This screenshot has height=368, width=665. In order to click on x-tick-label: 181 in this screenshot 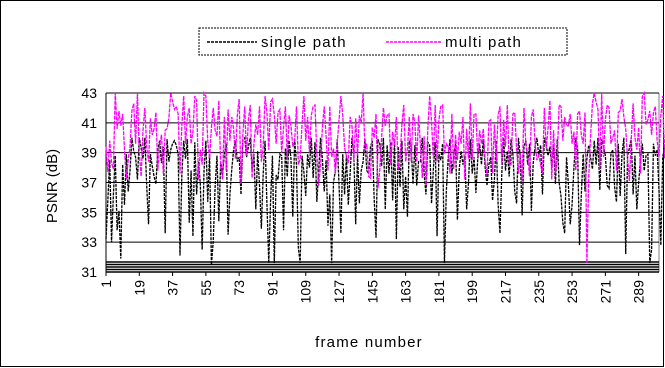, I will do `click(439, 292)`.